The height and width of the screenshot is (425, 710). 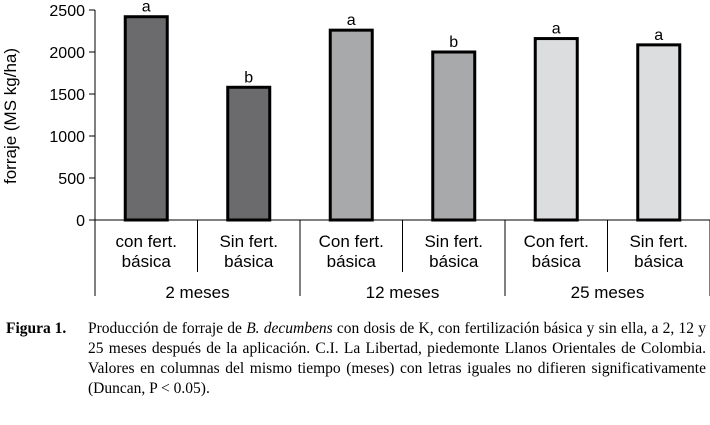 I want to click on group-label: 12 meses, so click(x=403, y=291).